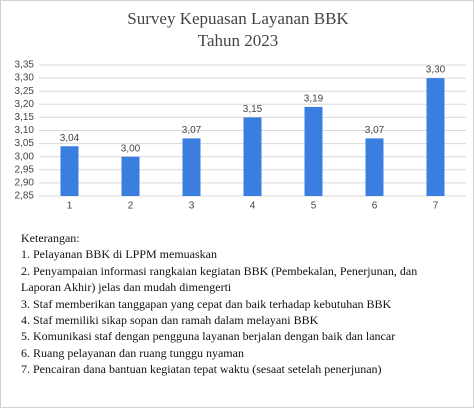 This screenshot has height=408, width=474. I want to click on y-tick-label: 3,15, so click(25, 117).